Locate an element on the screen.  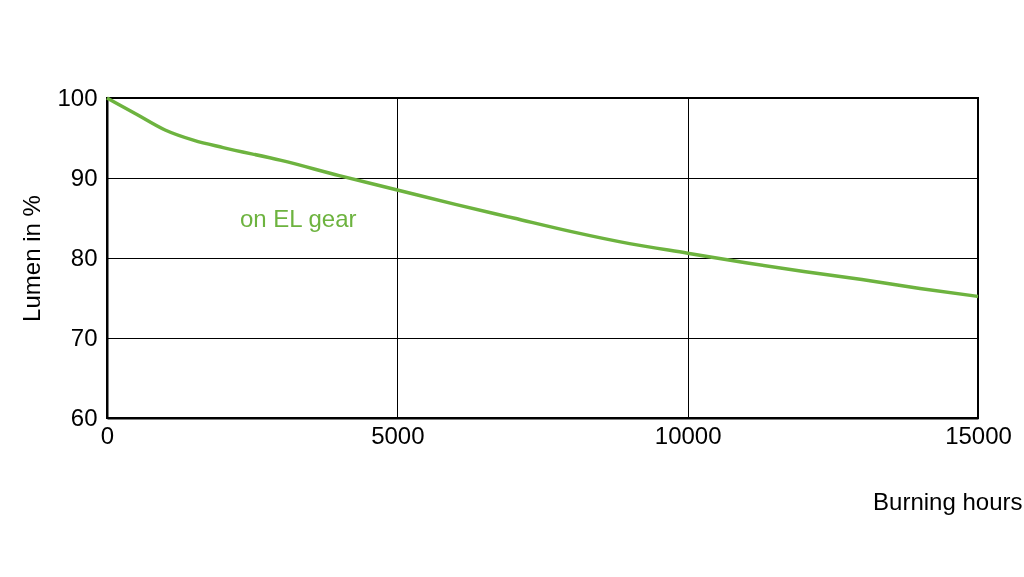
x-tick-label: 0 is located at coordinates (107, 435).